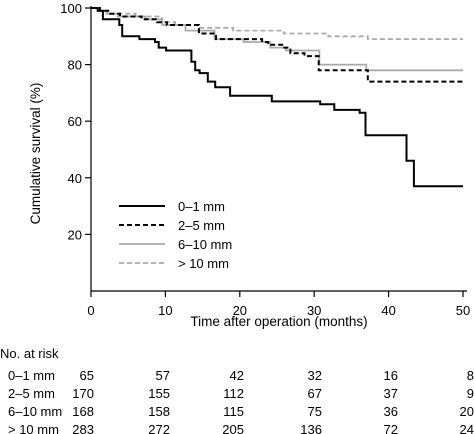  I want to click on risk-cell: 170, so click(83, 393).